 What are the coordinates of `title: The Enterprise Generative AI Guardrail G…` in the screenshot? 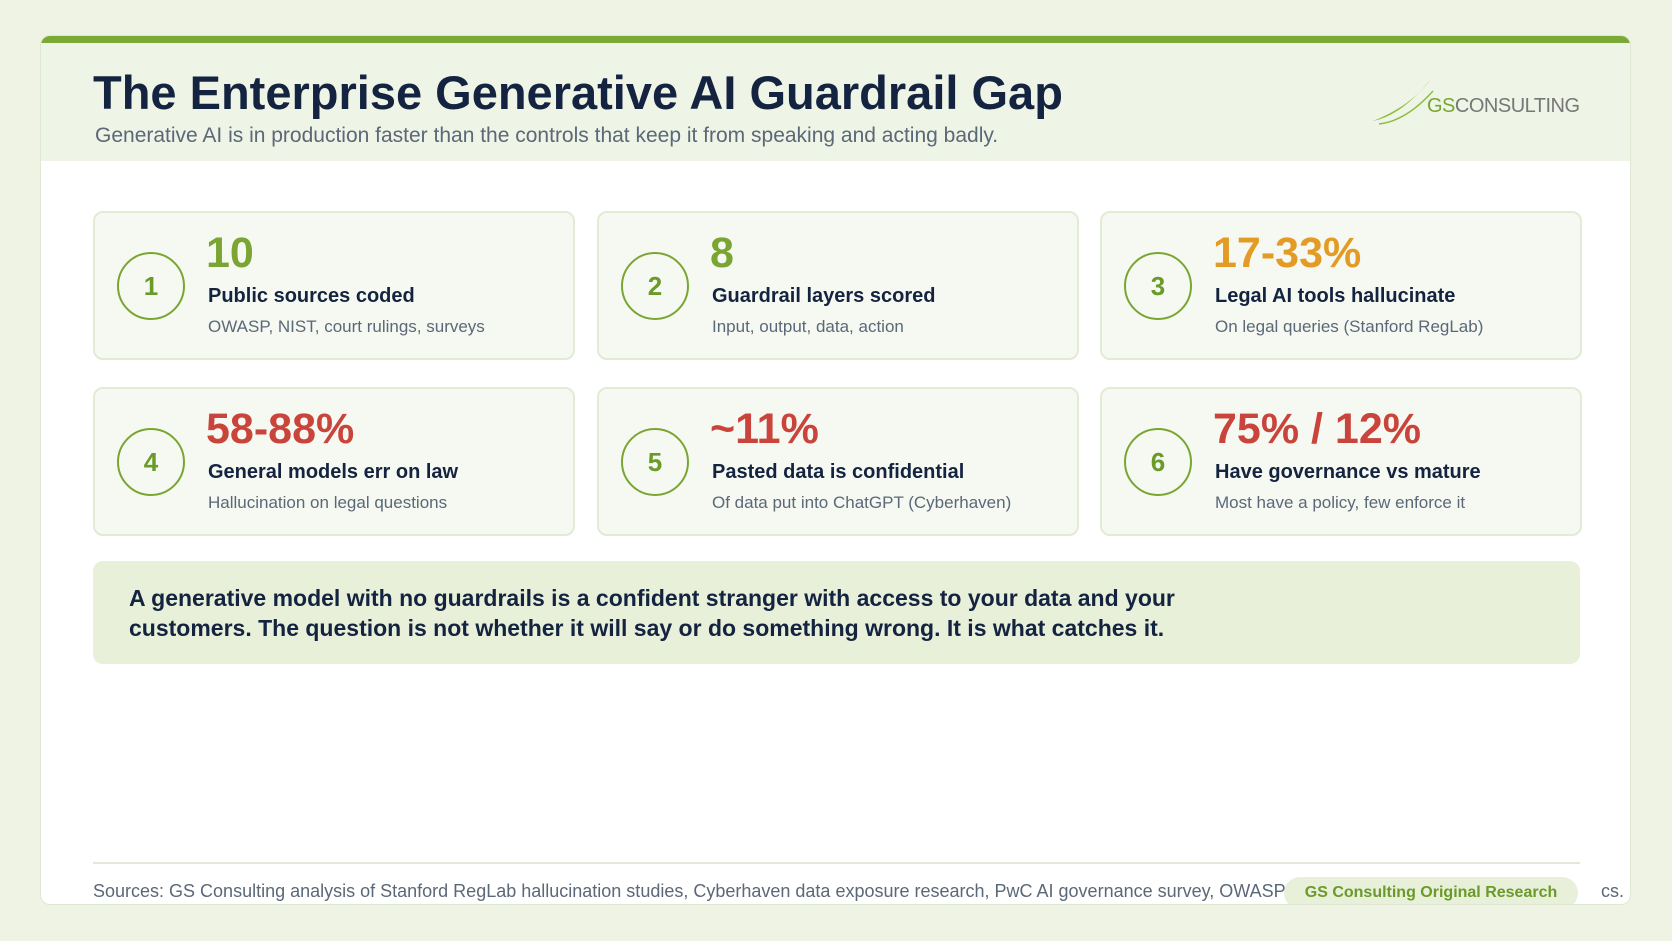 It's located at (578, 92).